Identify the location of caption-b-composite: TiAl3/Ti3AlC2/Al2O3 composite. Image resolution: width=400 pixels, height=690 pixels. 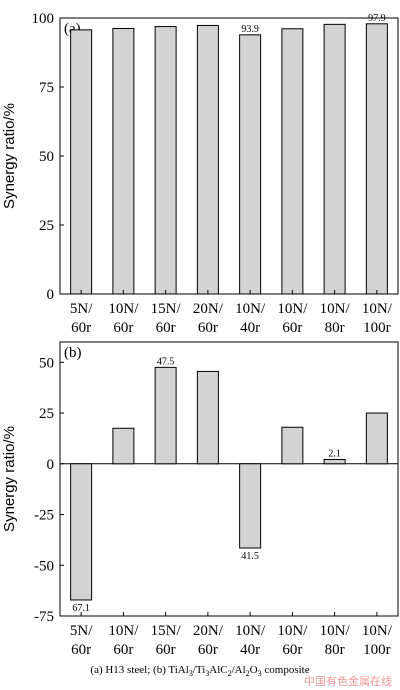
(239, 671).